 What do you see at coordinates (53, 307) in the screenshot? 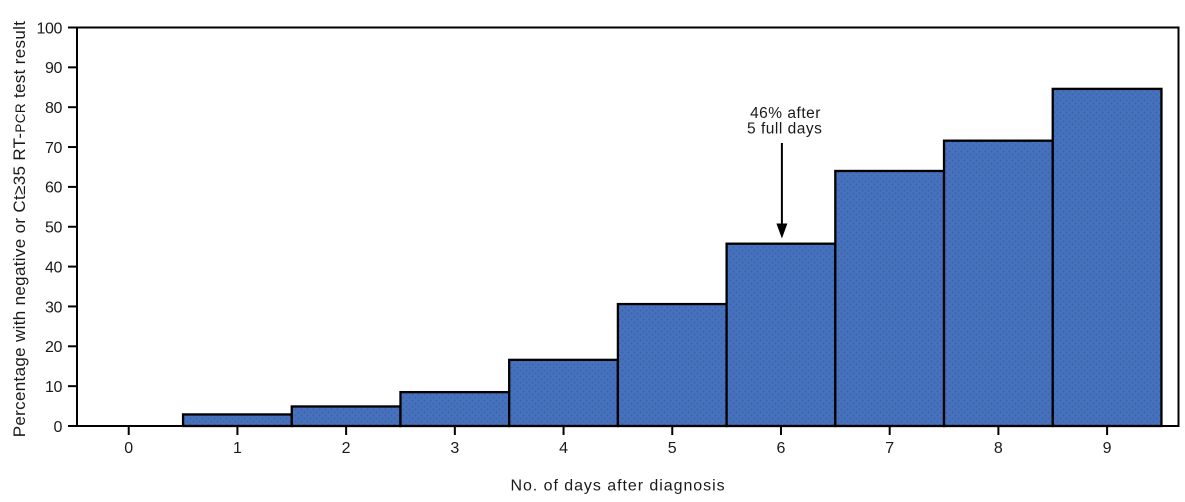
I see `svg-text: 30` at bounding box center [53, 307].